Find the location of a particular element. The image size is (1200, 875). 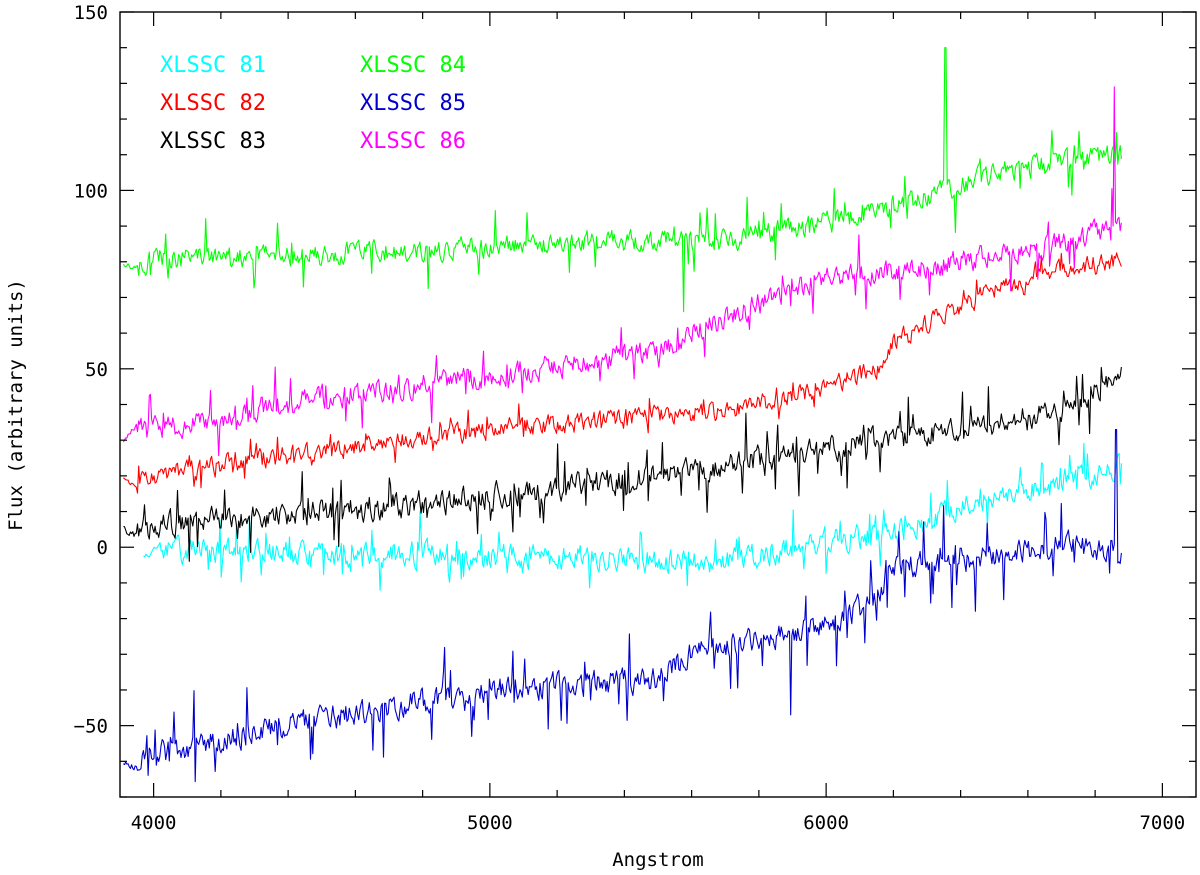

x-tick-label: 6000 is located at coordinates (826, 823).